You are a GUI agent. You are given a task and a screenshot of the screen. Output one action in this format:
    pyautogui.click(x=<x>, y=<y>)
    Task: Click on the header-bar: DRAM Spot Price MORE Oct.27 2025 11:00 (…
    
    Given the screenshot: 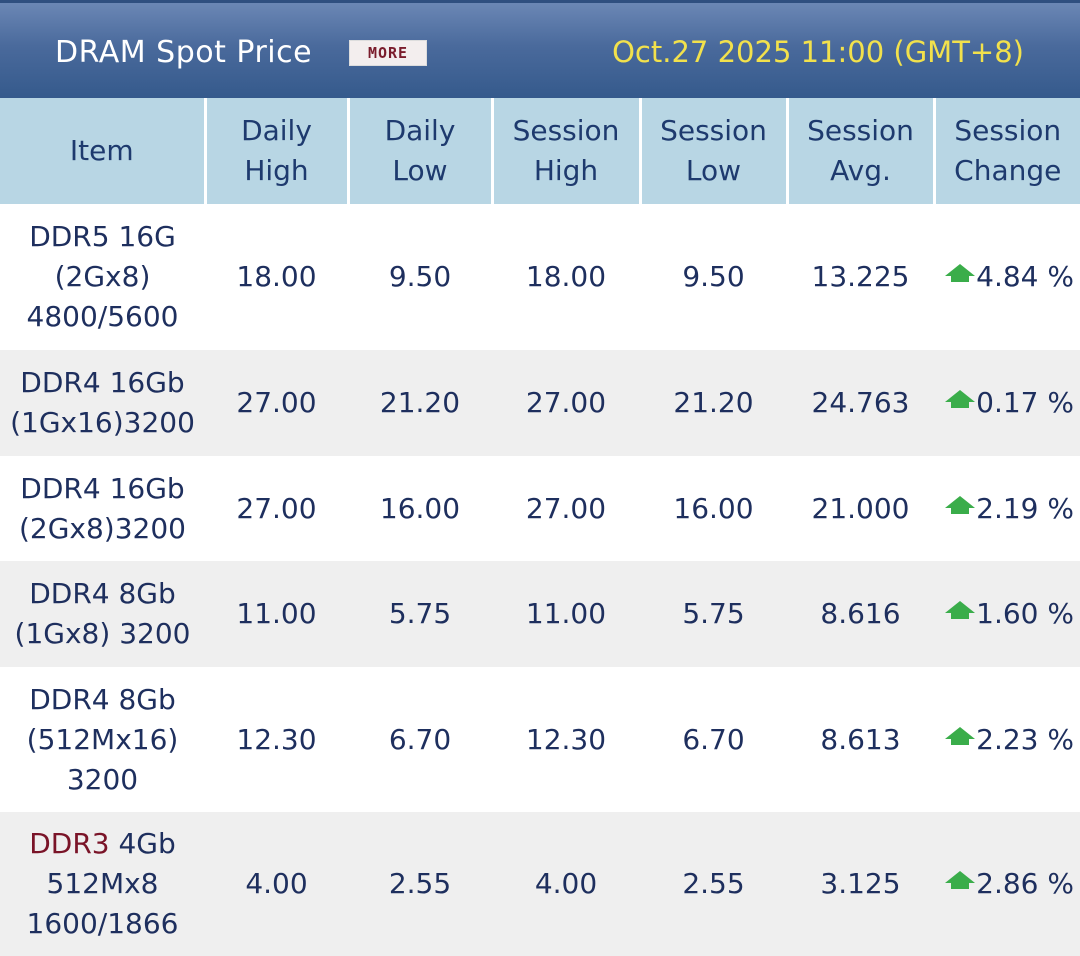 What is the action you would take?
    pyautogui.click(x=540, y=49)
    